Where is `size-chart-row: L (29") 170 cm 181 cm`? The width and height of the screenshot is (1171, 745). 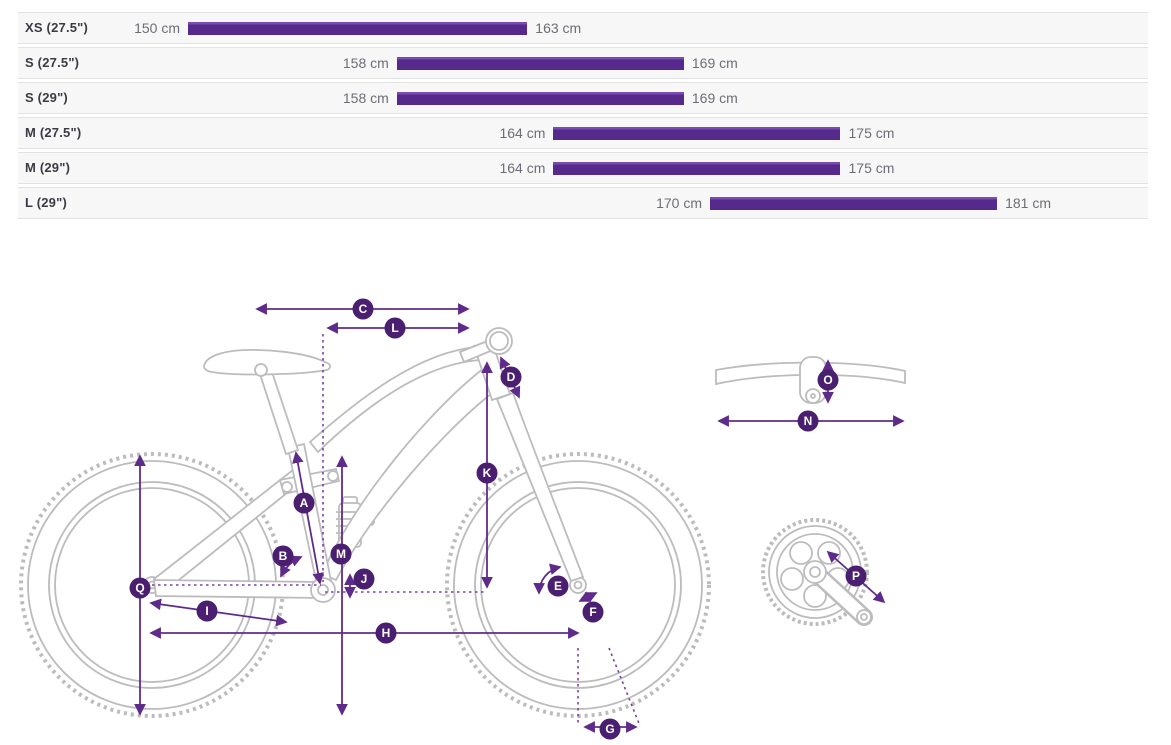
size-chart-row: L (29") 170 cm 181 cm is located at coordinates (583, 203).